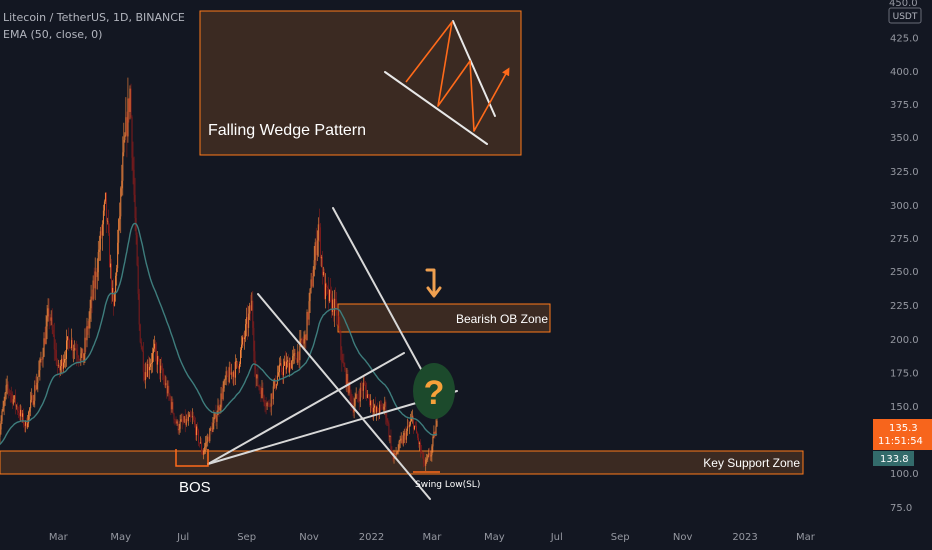 The height and width of the screenshot is (550, 932). I want to click on price-tick-label: 275.0, so click(904, 239).